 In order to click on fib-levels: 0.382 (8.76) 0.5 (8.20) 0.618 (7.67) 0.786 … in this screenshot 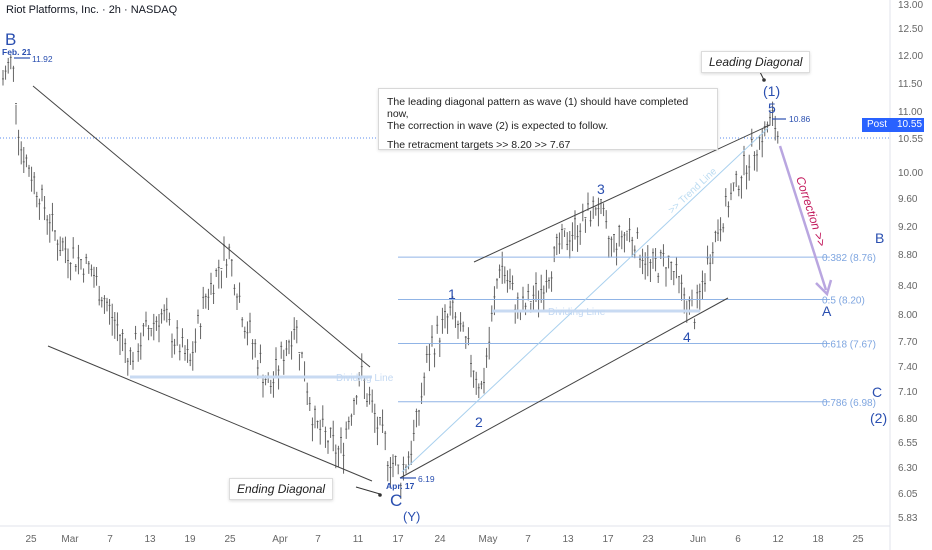, I will do `click(637, 331)`.